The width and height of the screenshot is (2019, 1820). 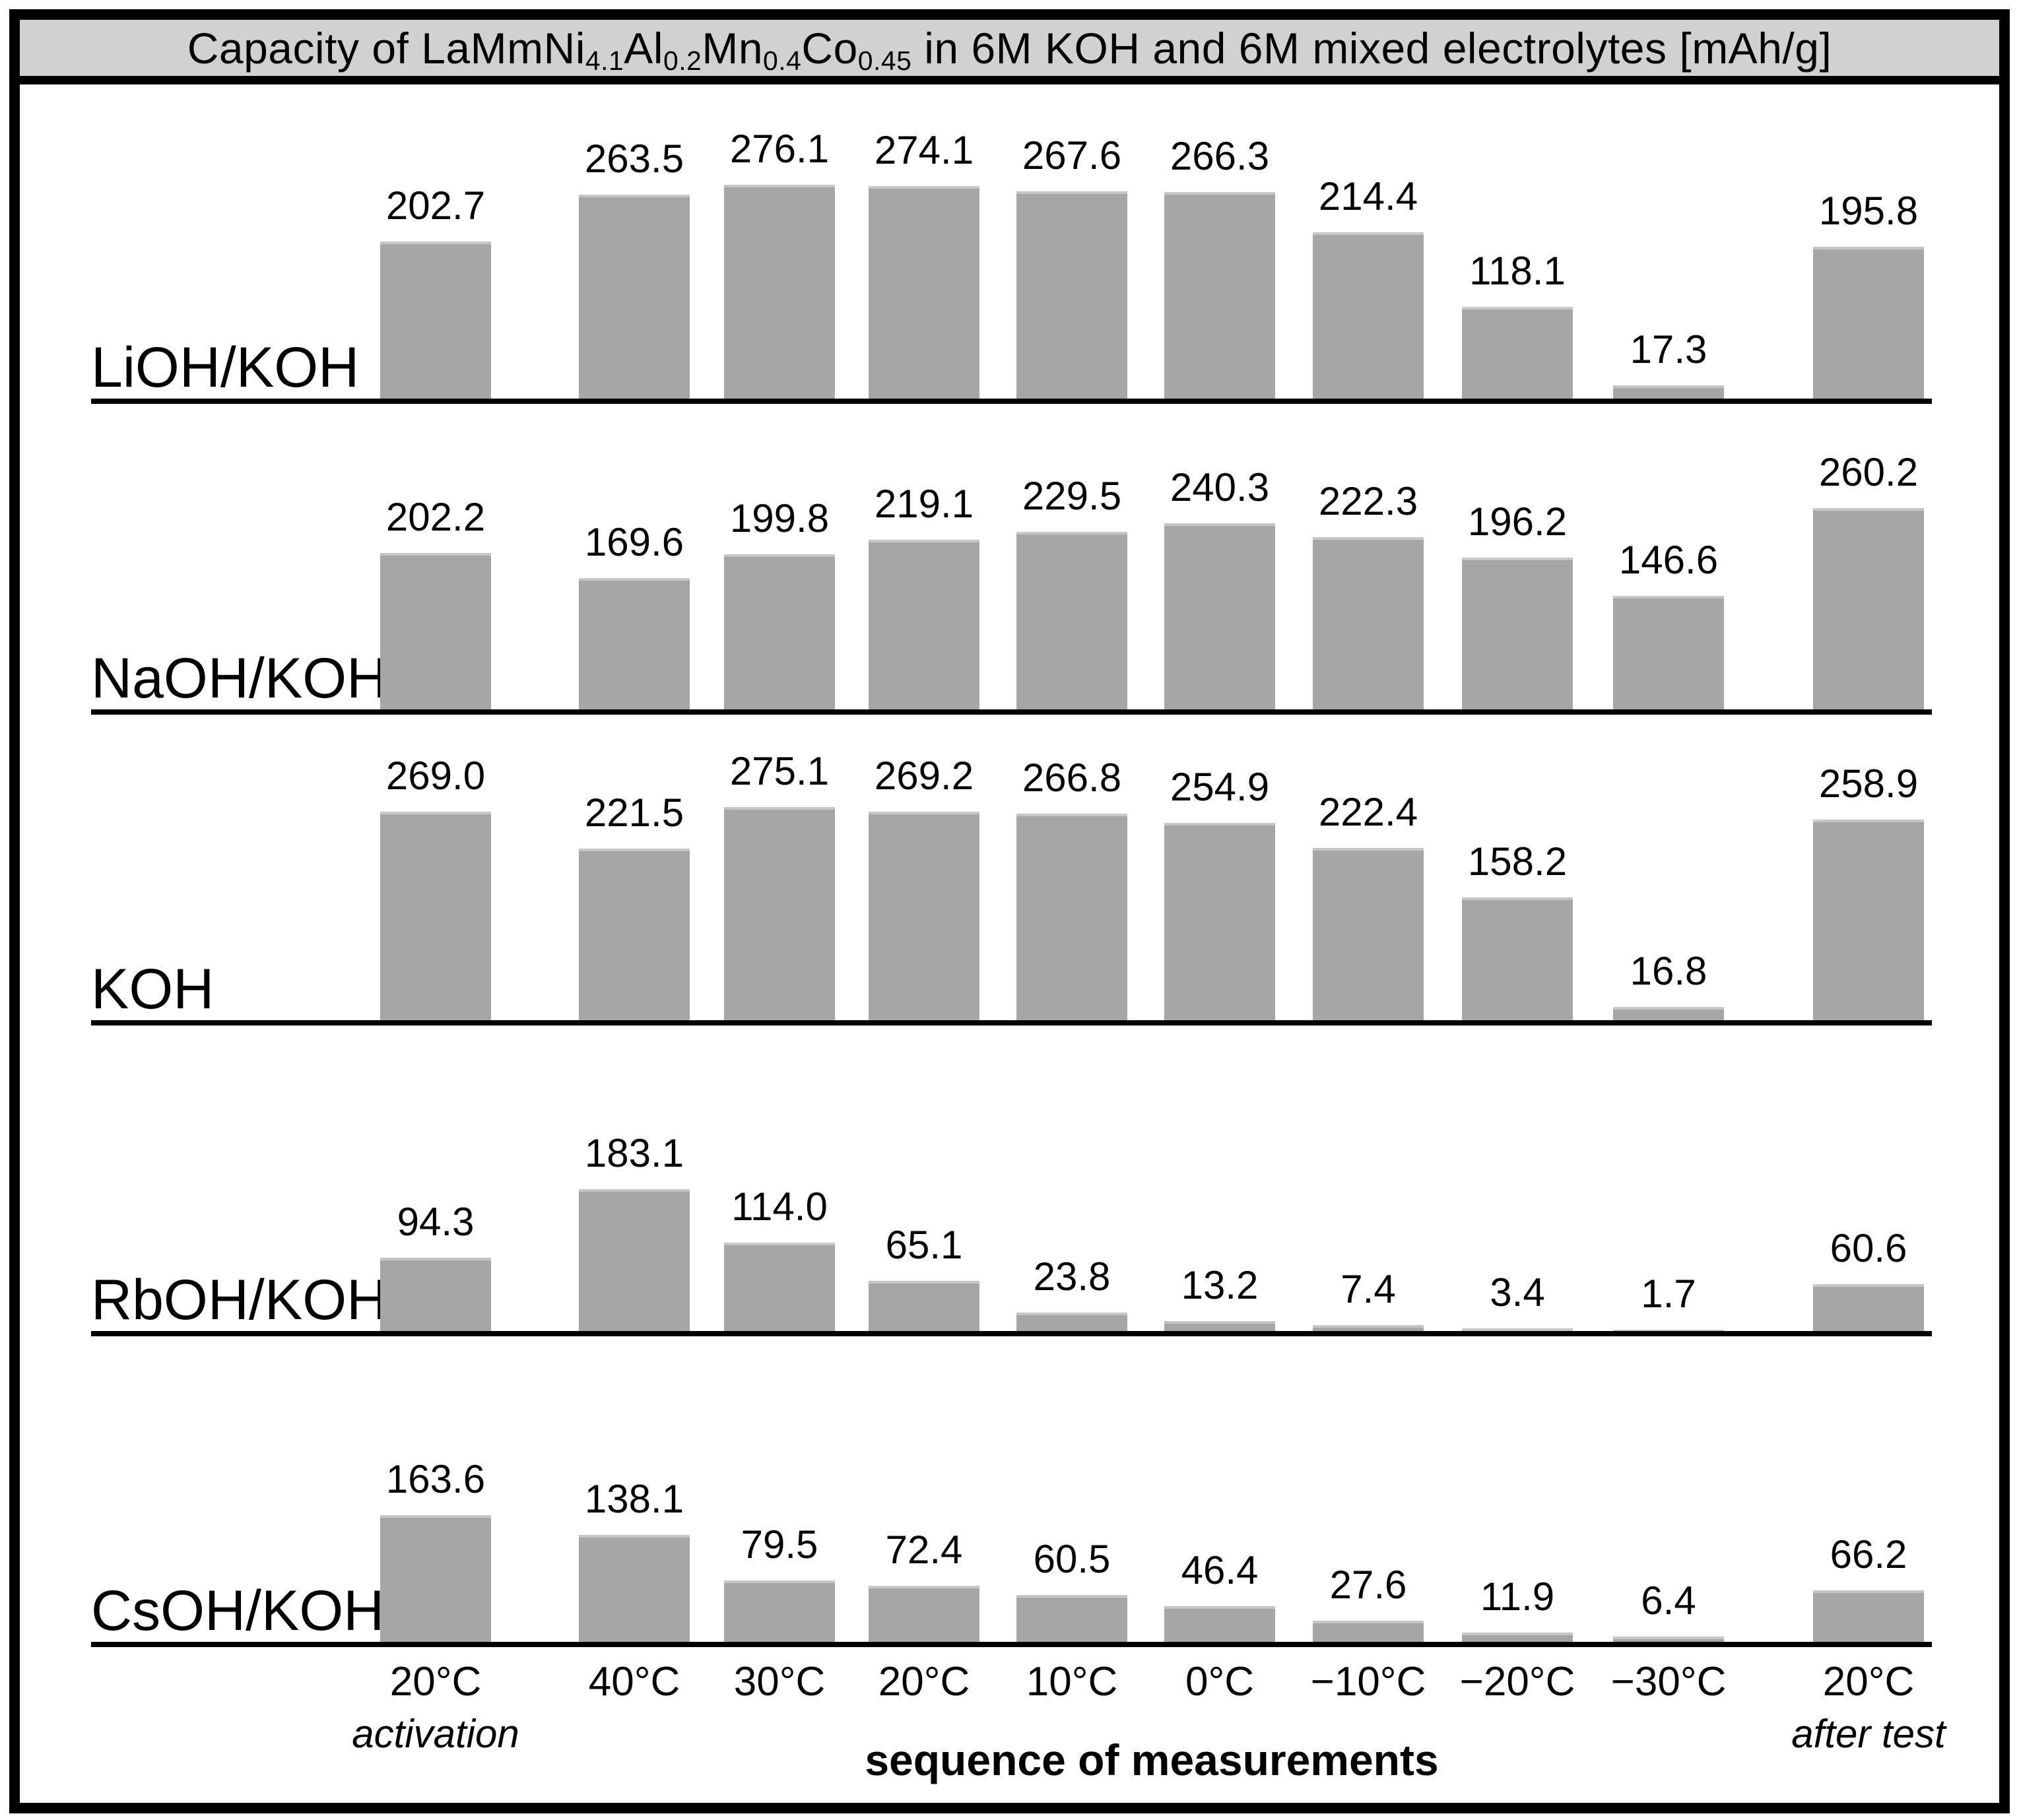 I want to click on chart-title-subscript: 0.2, so click(x=682, y=60).